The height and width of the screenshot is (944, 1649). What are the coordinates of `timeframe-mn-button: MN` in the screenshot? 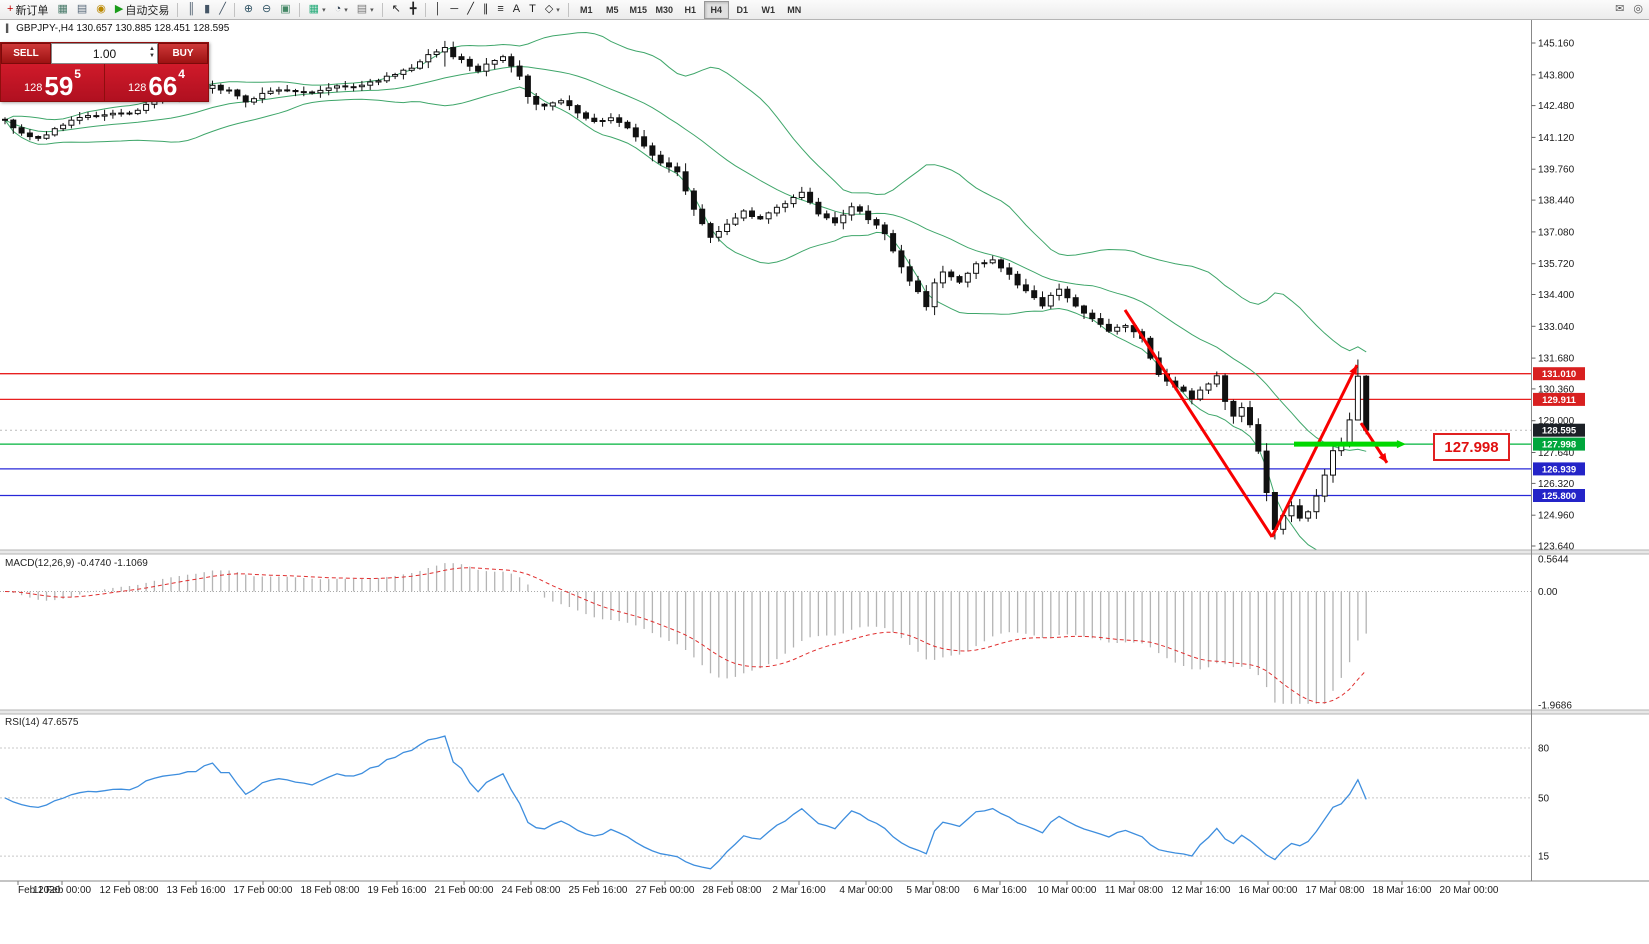 It's located at (794, 10).